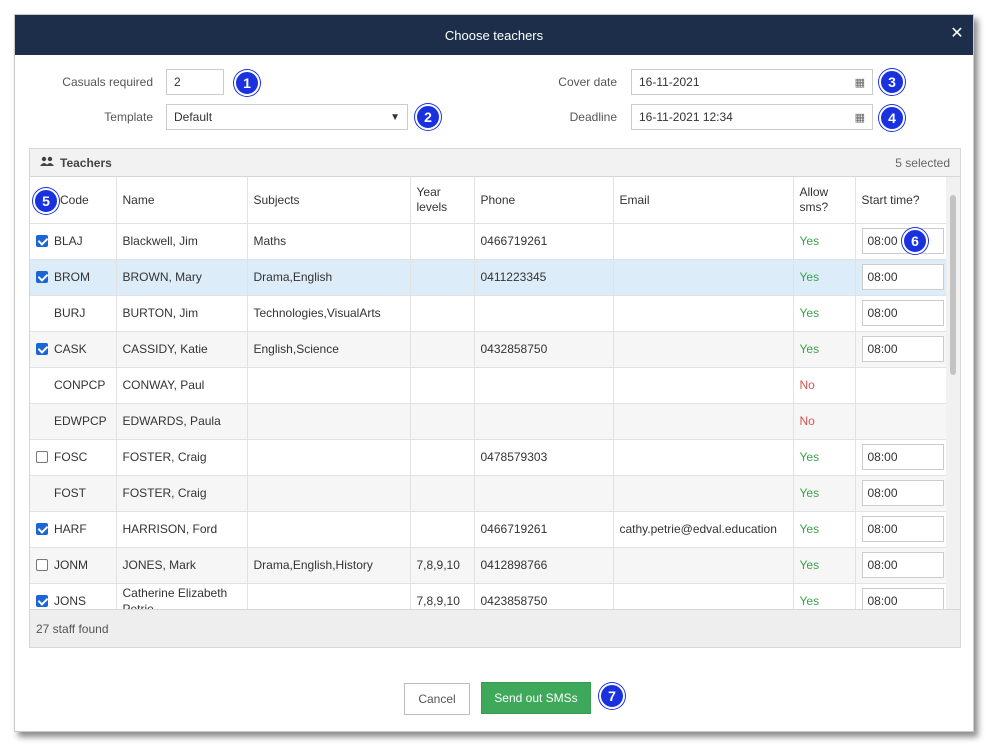 Image resolution: width=993 pixels, height=745 pixels. What do you see at coordinates (513, 277) in the screenshot?
I see `teacher-phone: 0411223345` at bounding box center [513, 277].